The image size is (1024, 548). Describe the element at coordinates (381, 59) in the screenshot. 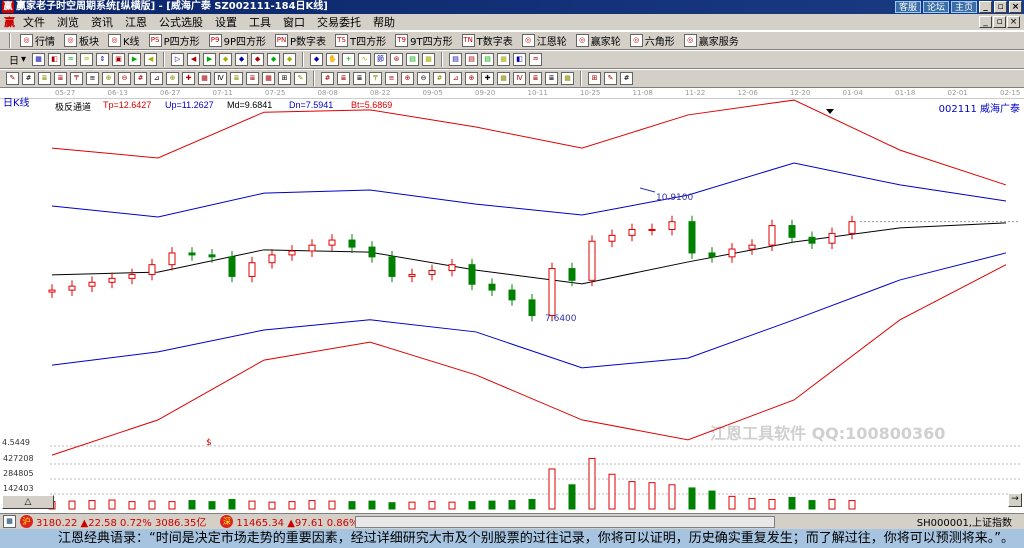

I see `chart-tool-icon: 節` at that location.